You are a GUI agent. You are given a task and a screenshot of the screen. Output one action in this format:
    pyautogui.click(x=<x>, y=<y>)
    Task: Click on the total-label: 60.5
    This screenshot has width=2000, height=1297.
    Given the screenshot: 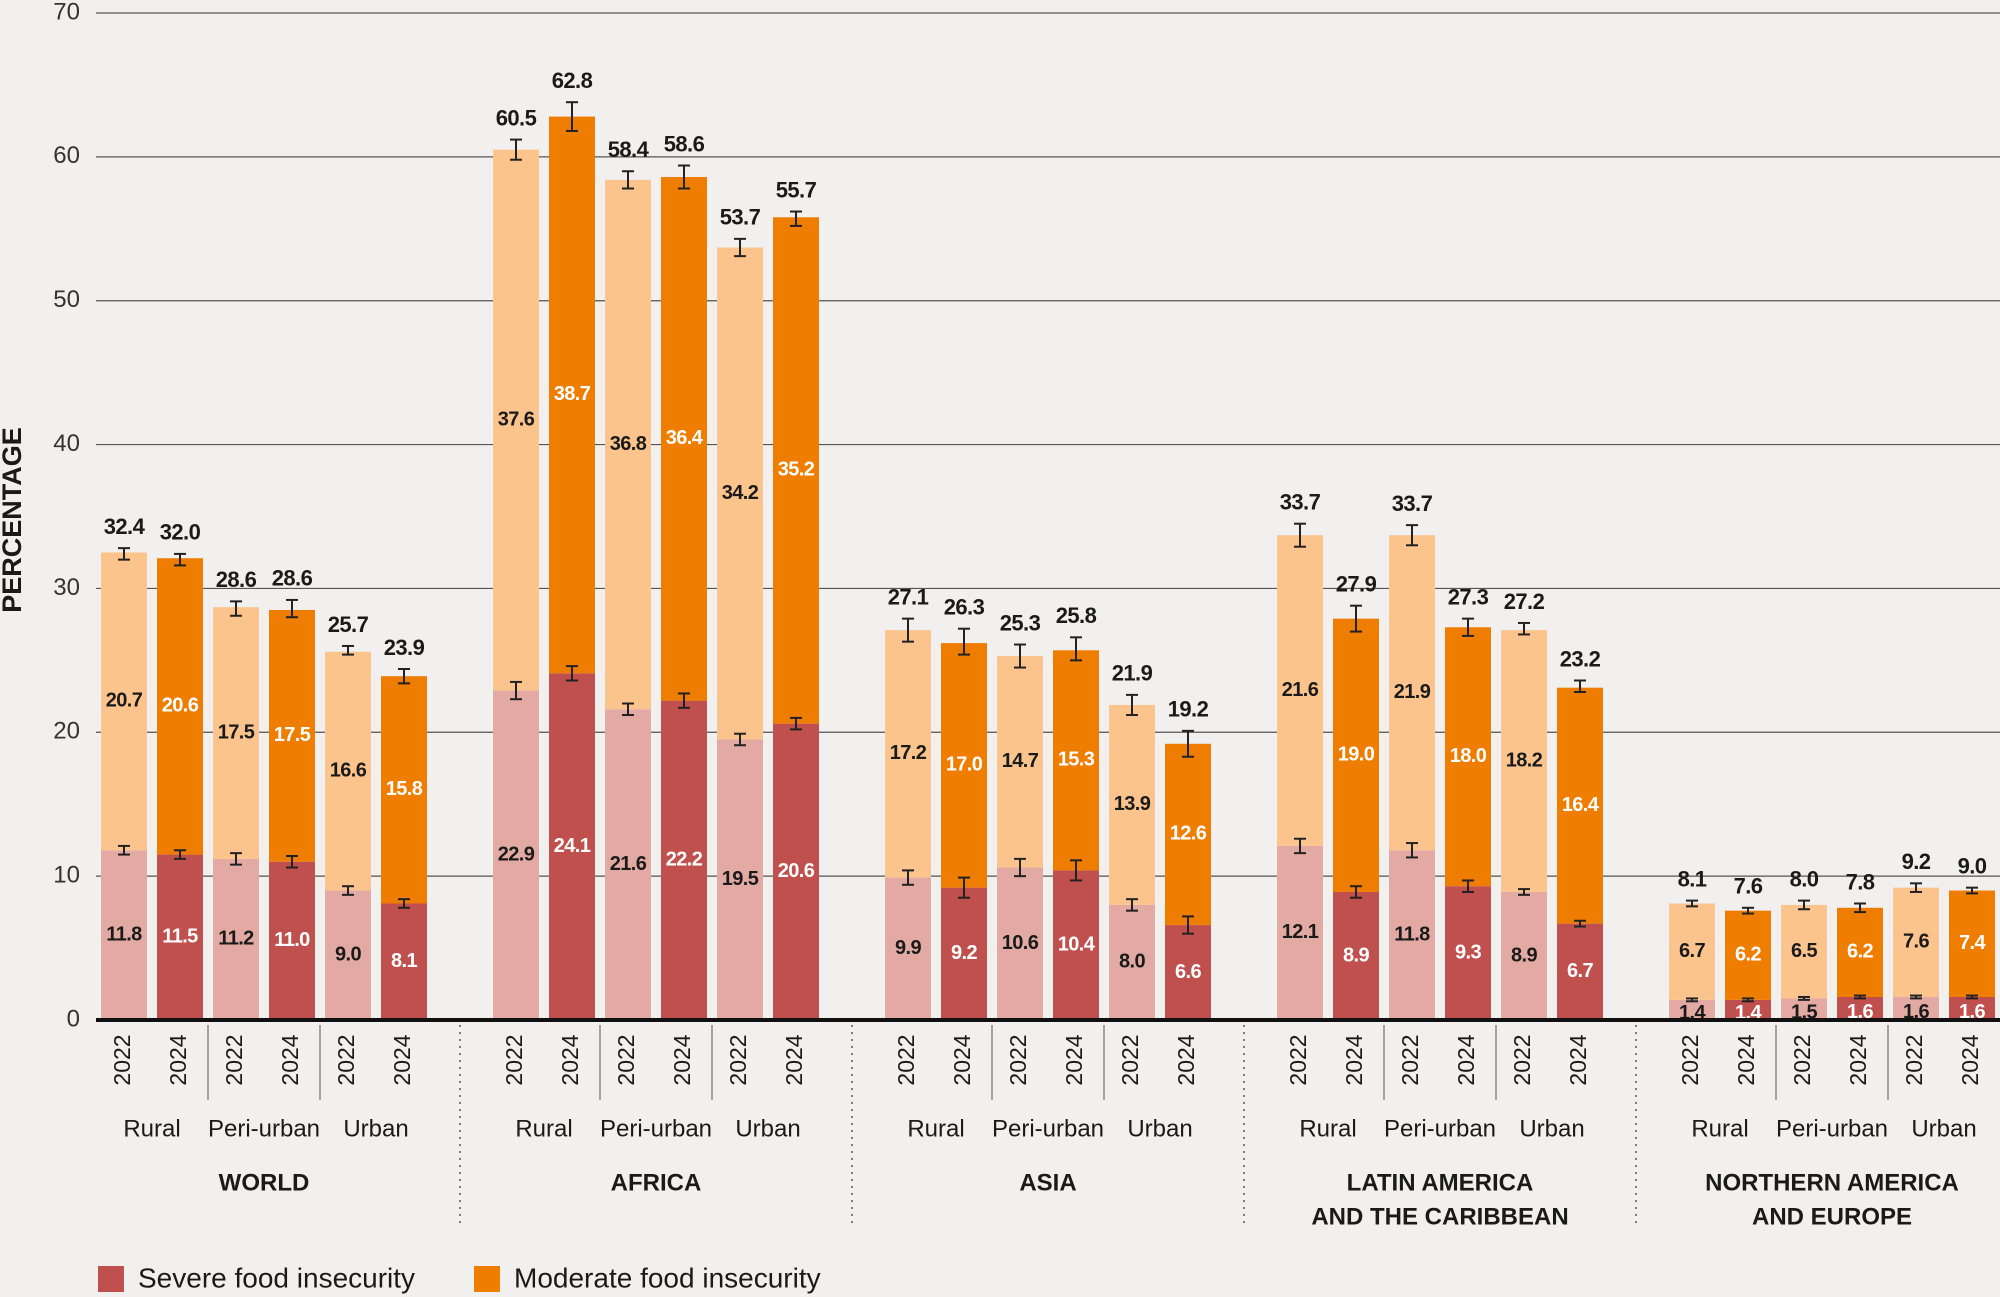 What is the action you would take?
    pyautogui.click(x=516, y=117)
    